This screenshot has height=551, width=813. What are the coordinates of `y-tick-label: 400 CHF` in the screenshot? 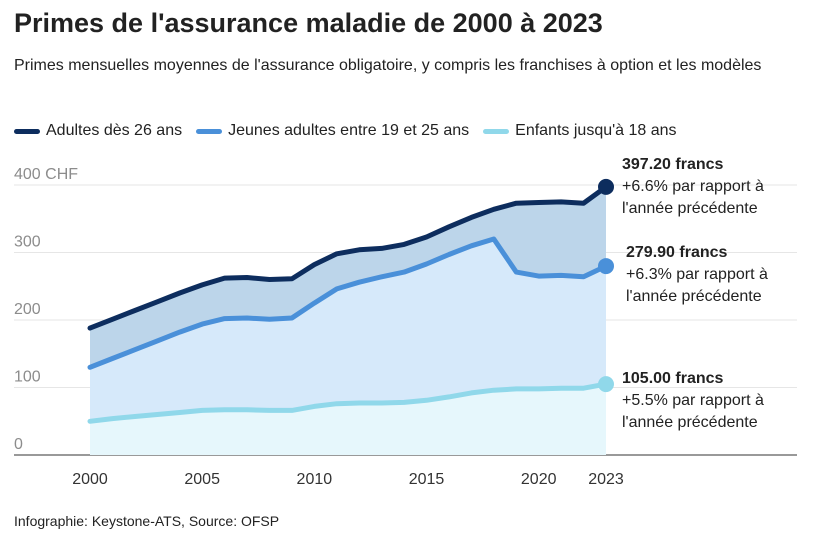 It's located at (46, 174).